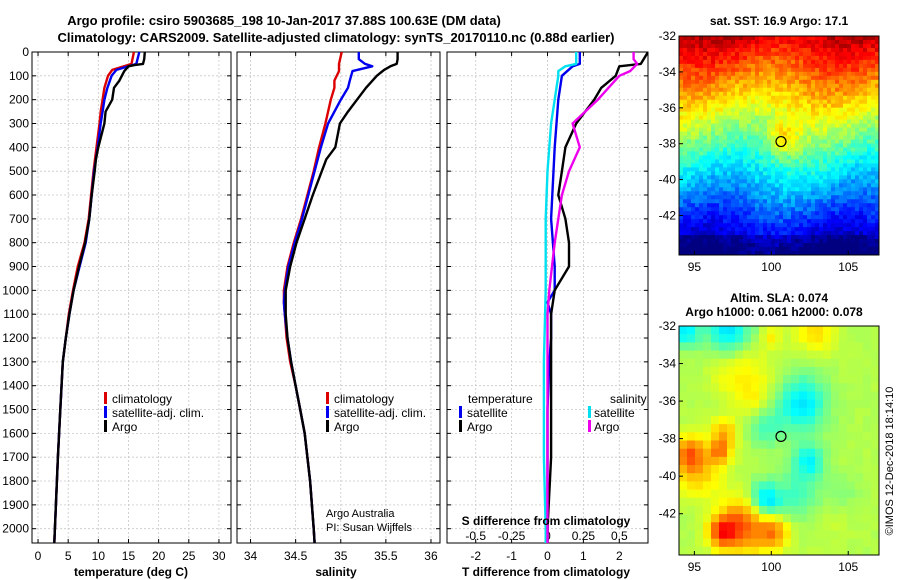 This screenshot has width=900, height=580. I want to click on legend-swatch-t-satellite, so click(460, 412).